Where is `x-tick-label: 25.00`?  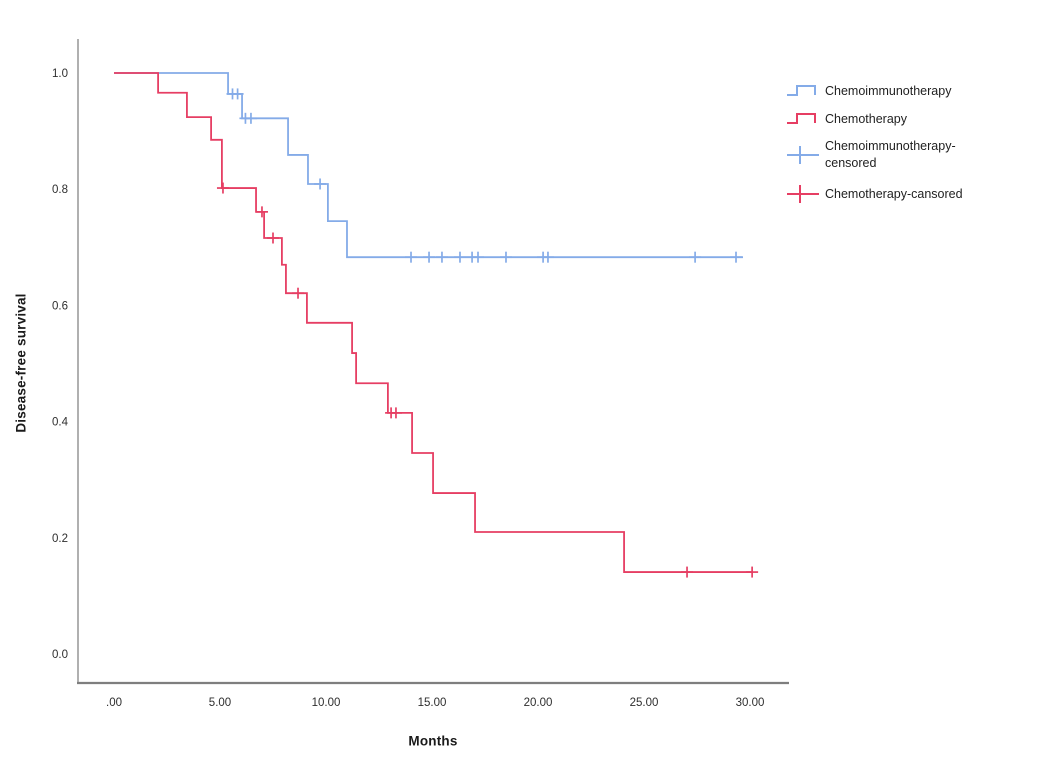 x-tick-label: 25.00 is located at coordinates (644, 703).